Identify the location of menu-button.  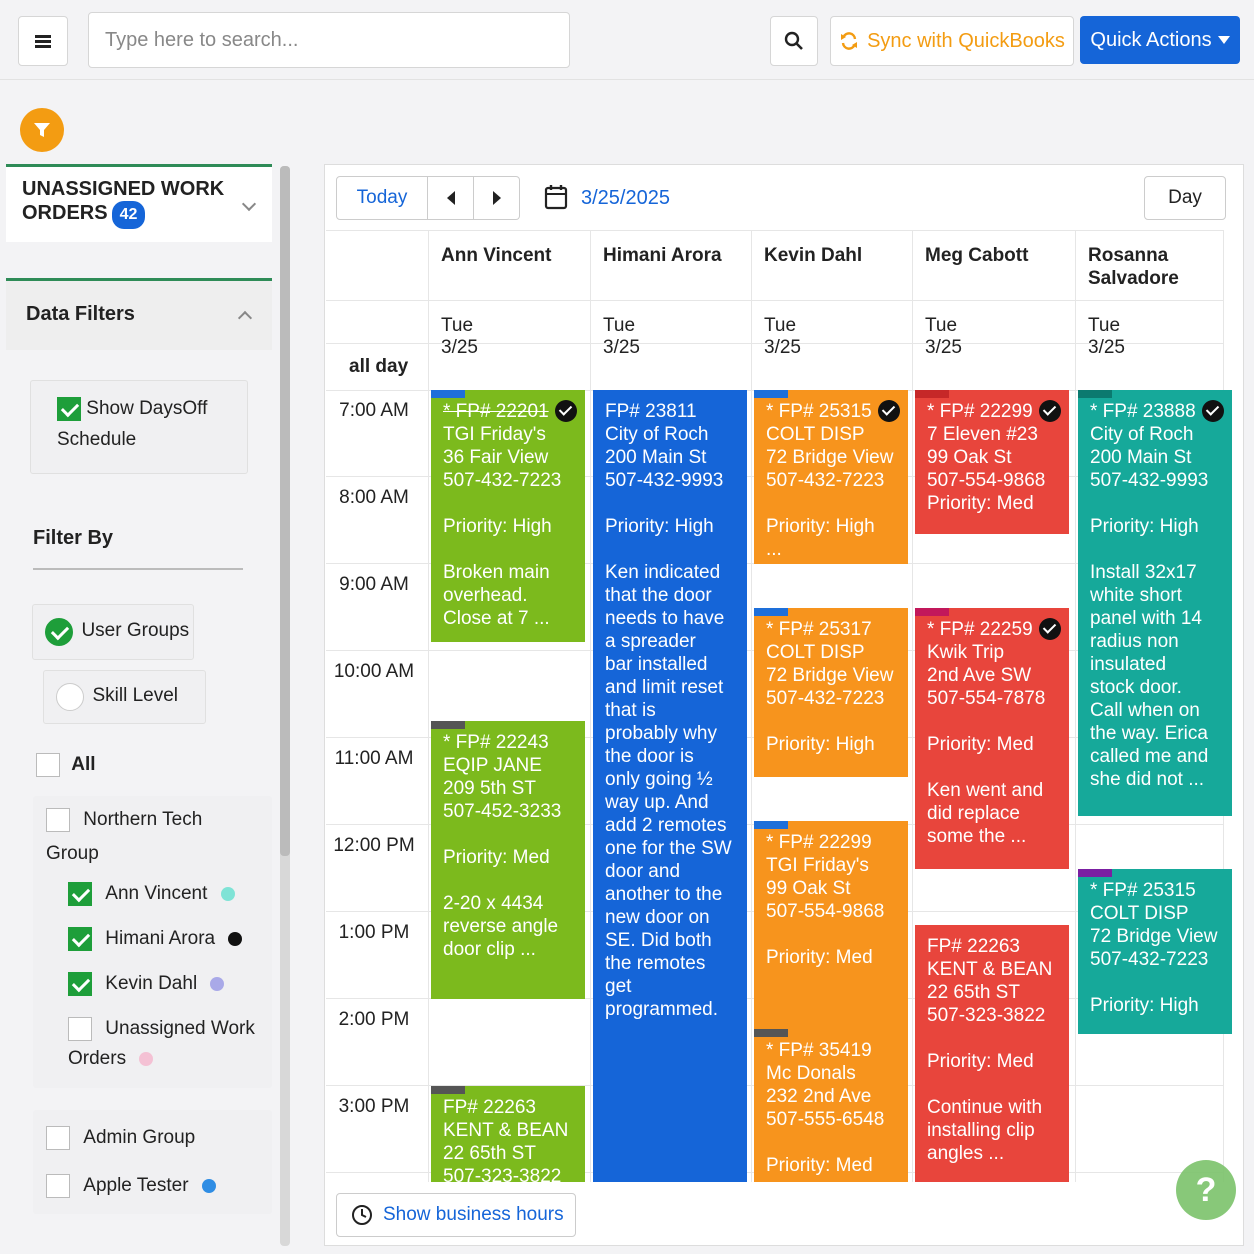
(43, 41).